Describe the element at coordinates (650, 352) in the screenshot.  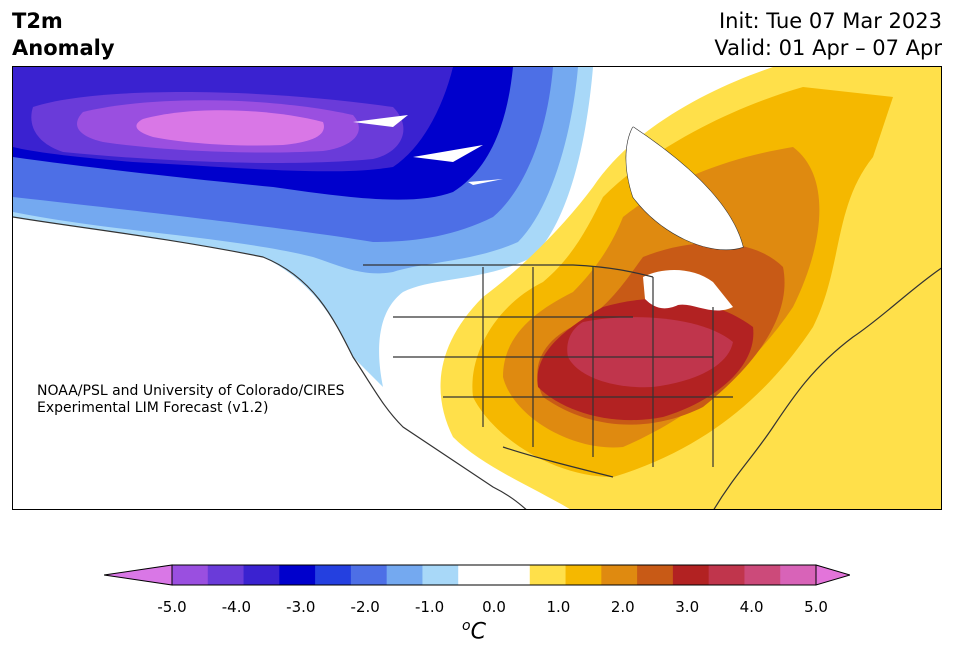
I see `warm-anomaly-crimson` at that location.